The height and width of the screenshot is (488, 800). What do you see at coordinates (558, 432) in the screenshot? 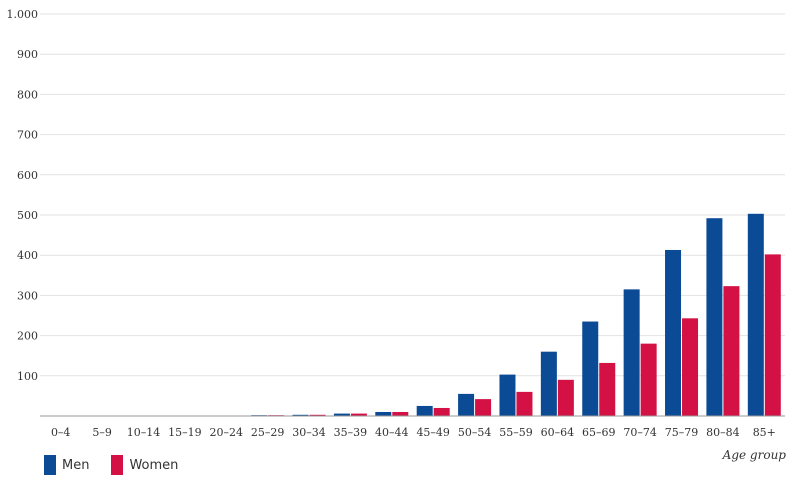
I see `x-tick-label: 60–64` at bounding box center [558, 432].